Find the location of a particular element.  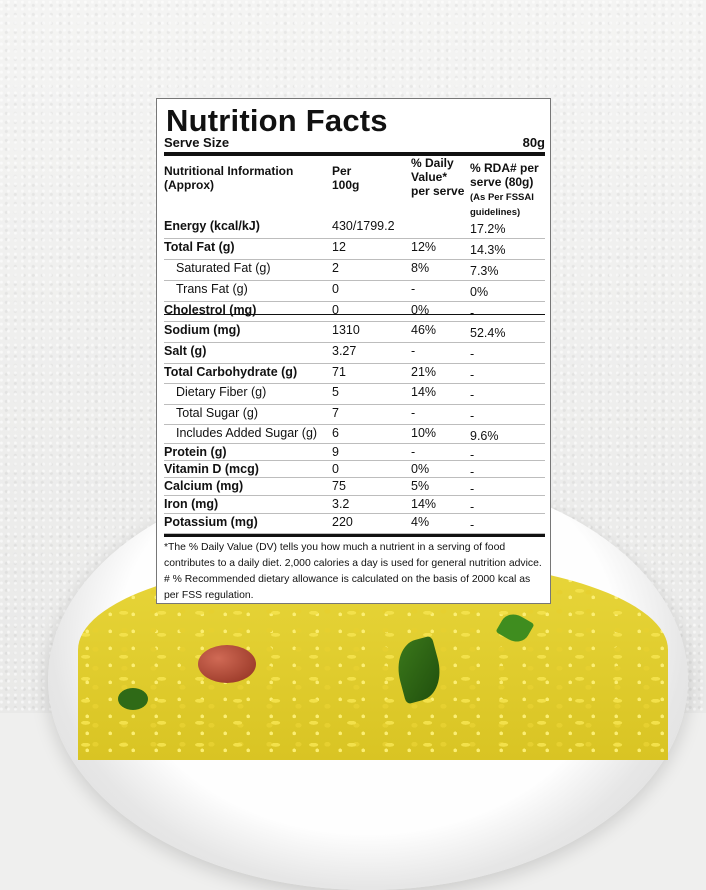

nutrient-name: Sodium (mg) is located at coordinates (202, 330).